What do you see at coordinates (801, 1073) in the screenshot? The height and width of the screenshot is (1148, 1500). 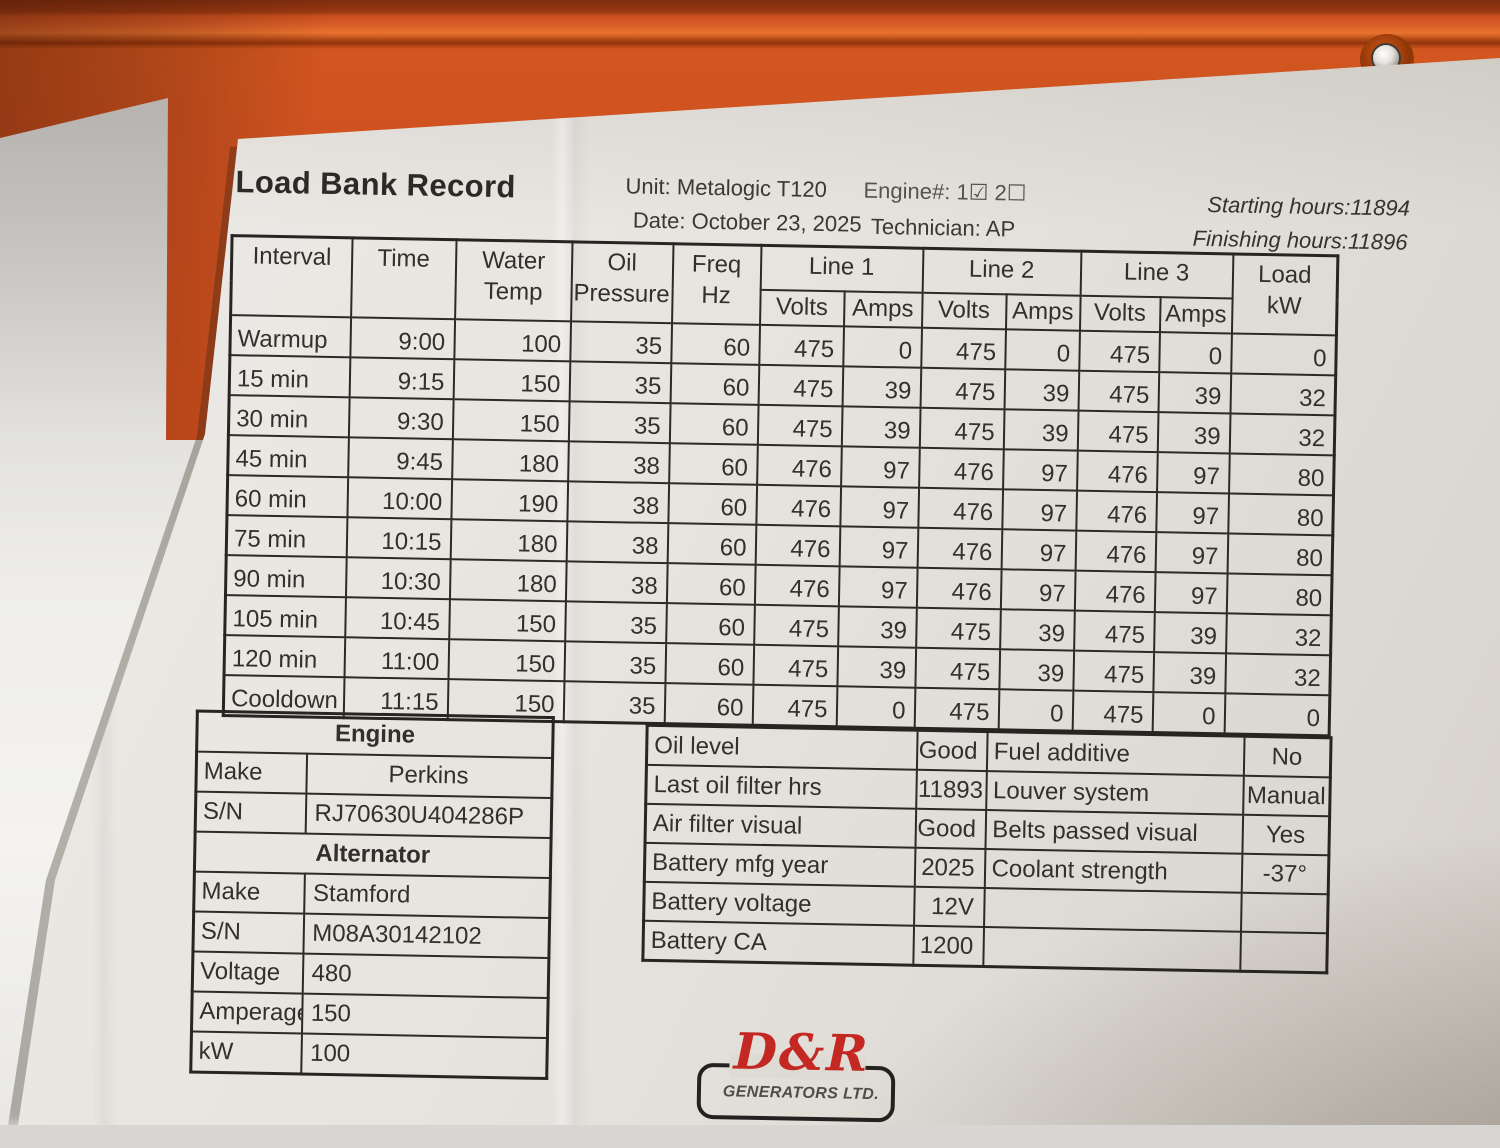 I see `dr-generators-logo: D&R GENERATORS LTD.` at bounding box center [801, 1073].